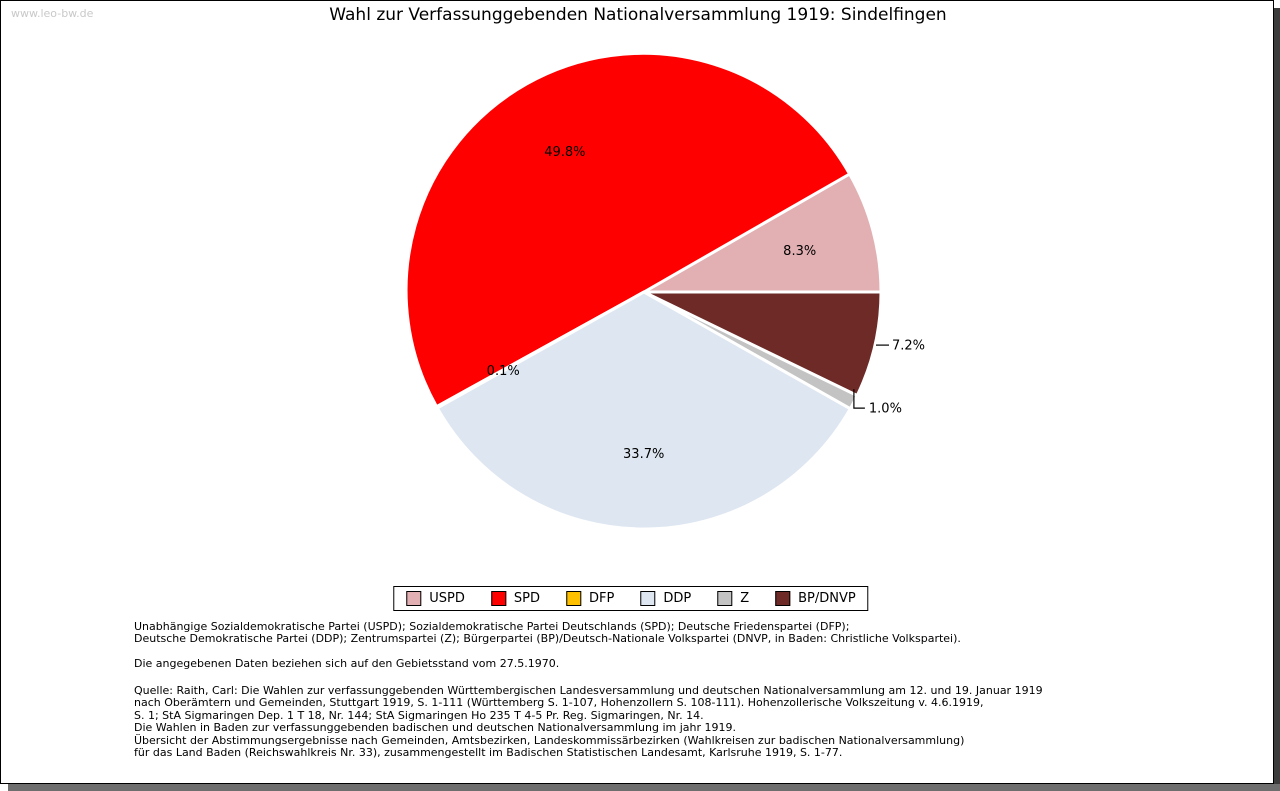 The image size is (1280, 791). I want to click on legend-swatch-spd, so click(498, 598).